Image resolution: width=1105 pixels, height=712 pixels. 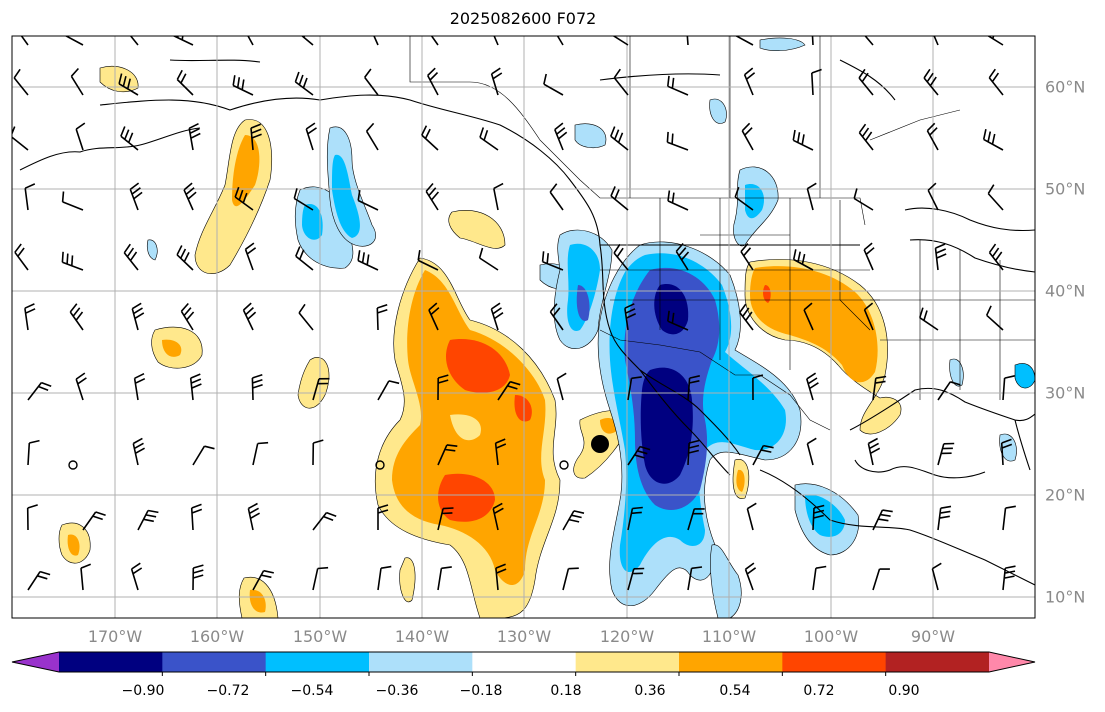 What do you see at coordinates (1012, 662) in the screenshot?
I see `colorbar-extend-high` at bounding box center [1012, 662].